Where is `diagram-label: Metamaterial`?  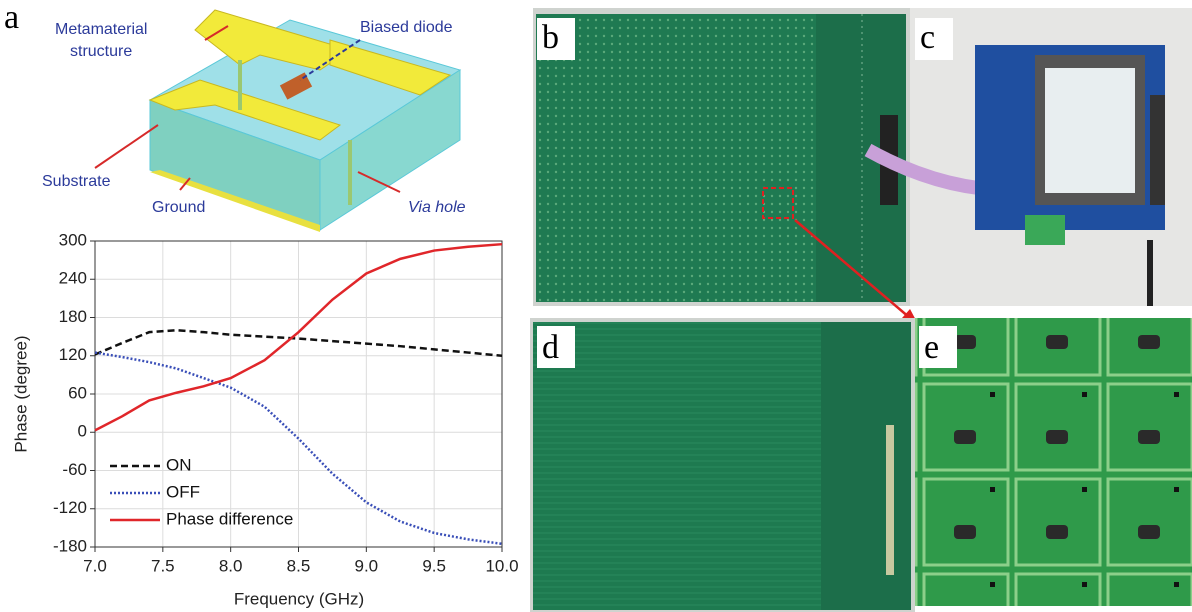 diagram-label: Metamaterial is located at coordinates (101, 29).